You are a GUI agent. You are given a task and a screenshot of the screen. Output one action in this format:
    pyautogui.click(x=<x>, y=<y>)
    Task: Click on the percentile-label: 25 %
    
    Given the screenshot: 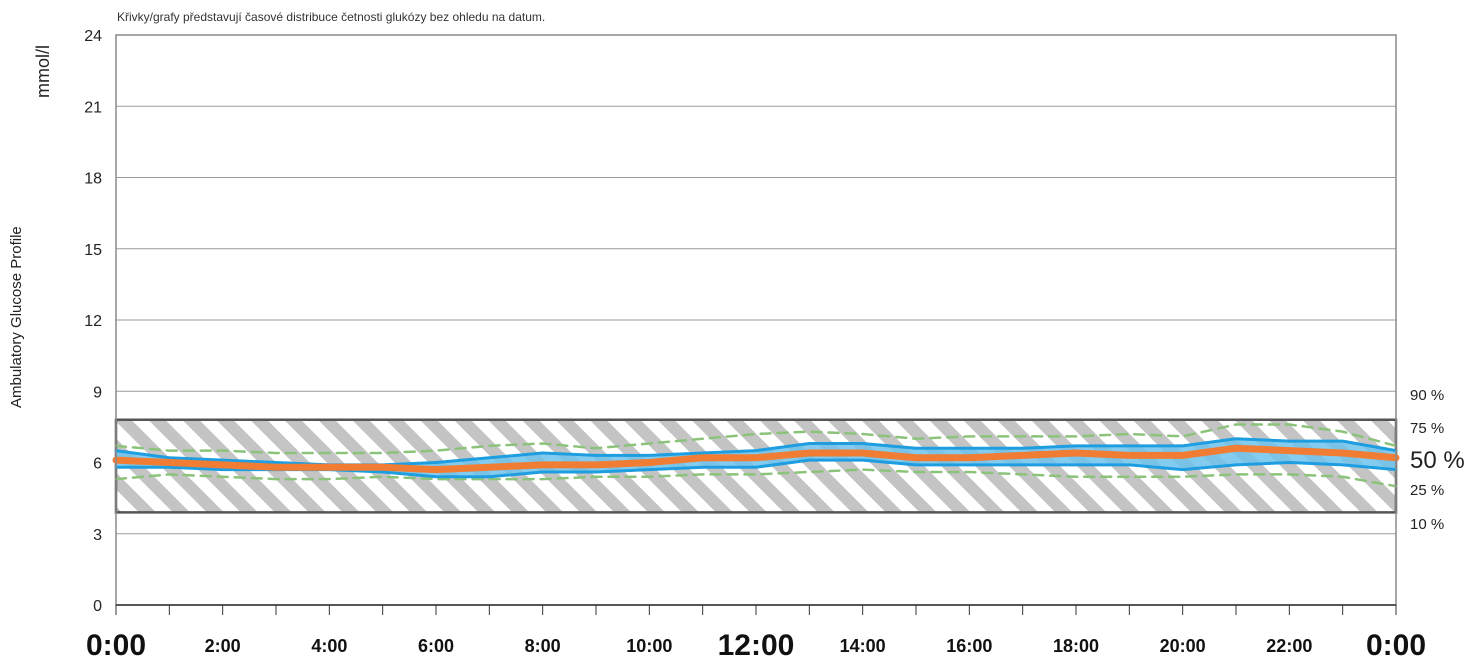 What is the action you would take?
    pyautogui.click(x=1427, y=490)
    